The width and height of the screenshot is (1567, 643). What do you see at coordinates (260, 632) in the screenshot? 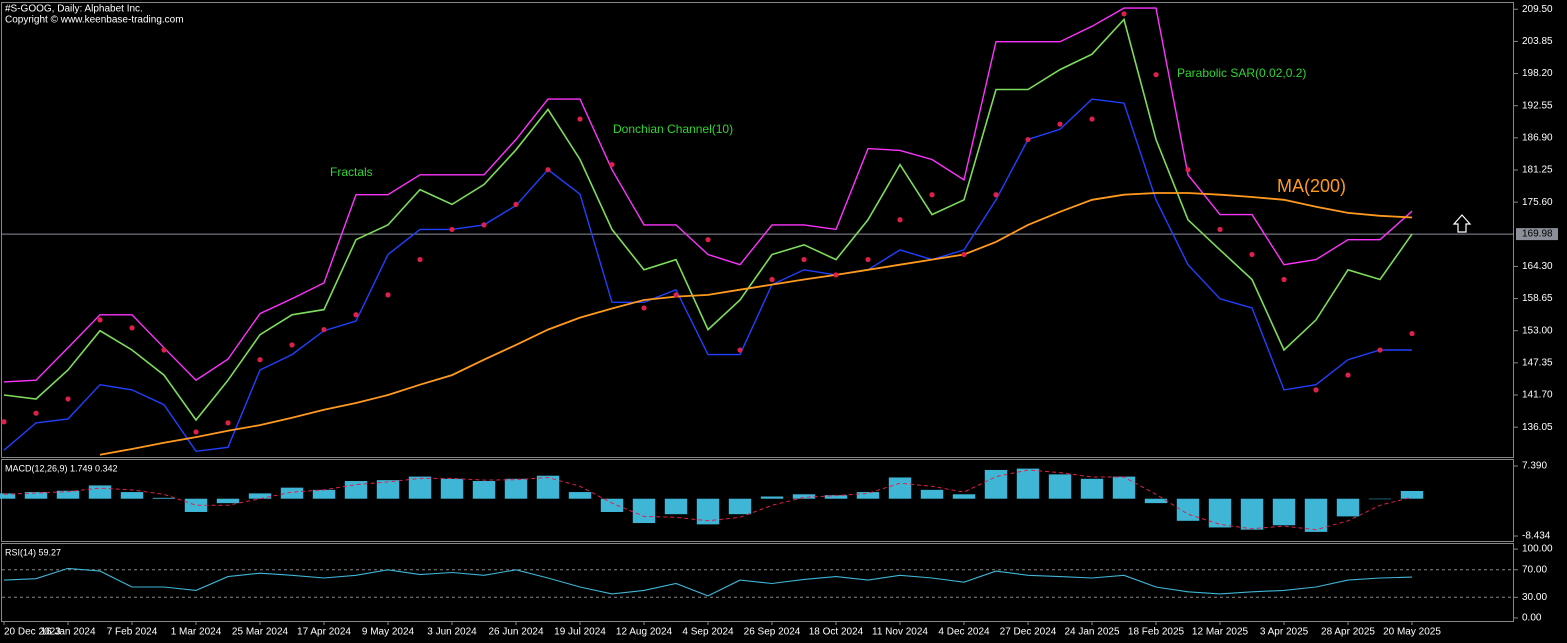
I see `x-tick-label: 25 Mar 2024` at bounding box center [260, 632].